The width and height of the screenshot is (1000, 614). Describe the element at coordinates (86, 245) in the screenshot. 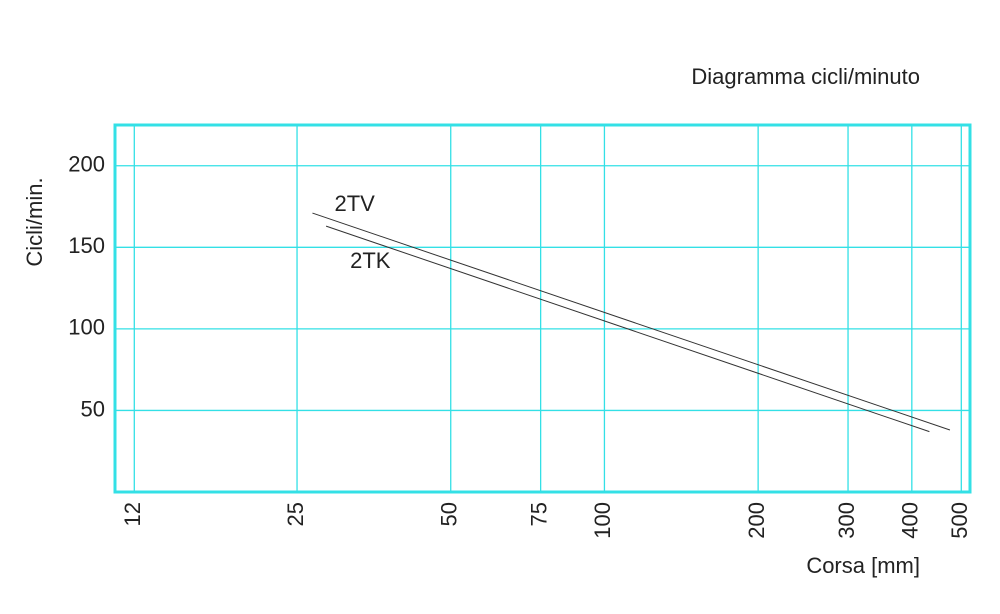

I see `y-tick-label: 150` at that location.